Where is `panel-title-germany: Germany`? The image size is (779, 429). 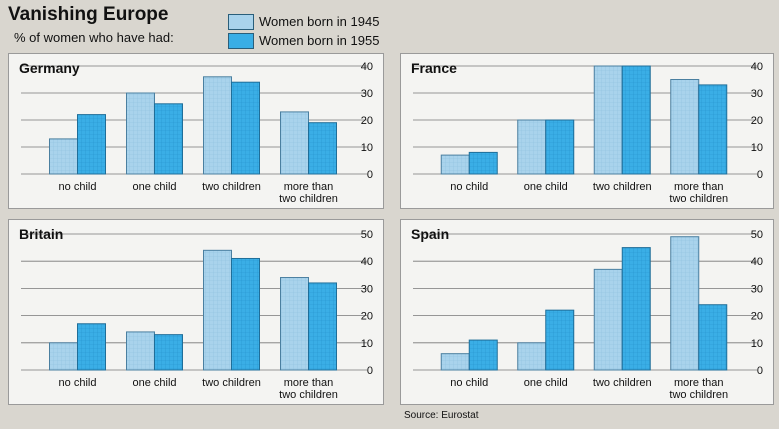
panel-title-germany: Germany is located at coordinates (49, 68).